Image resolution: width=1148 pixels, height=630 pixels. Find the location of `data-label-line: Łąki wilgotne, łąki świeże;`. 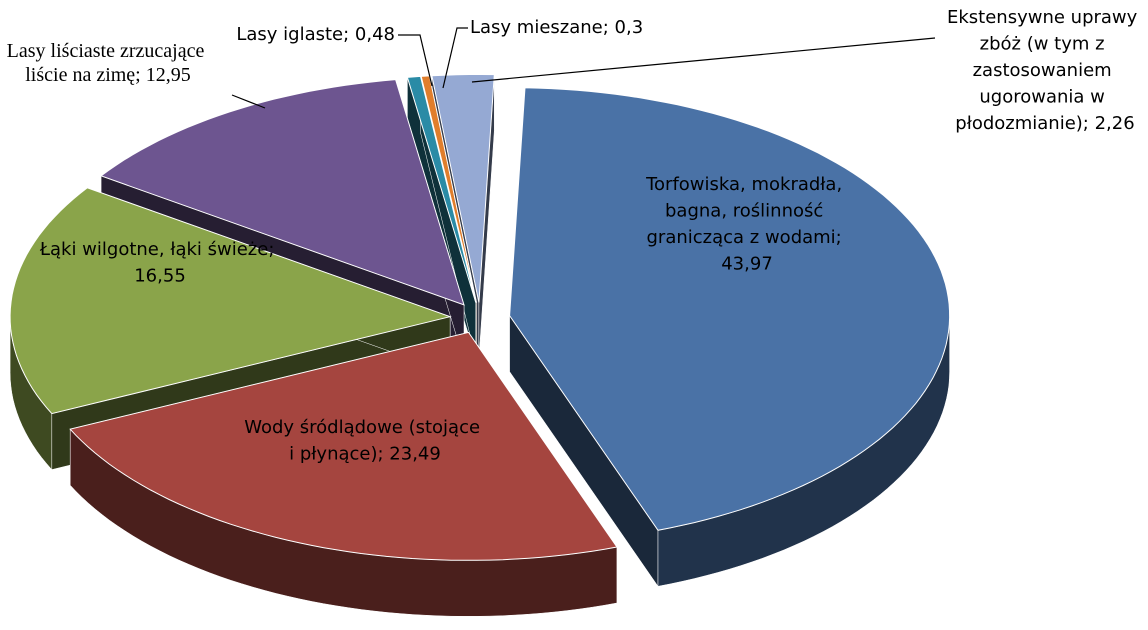

data-label-line: Łąki wilgotne, łąki świeże; is located at coordinates (159, 249).